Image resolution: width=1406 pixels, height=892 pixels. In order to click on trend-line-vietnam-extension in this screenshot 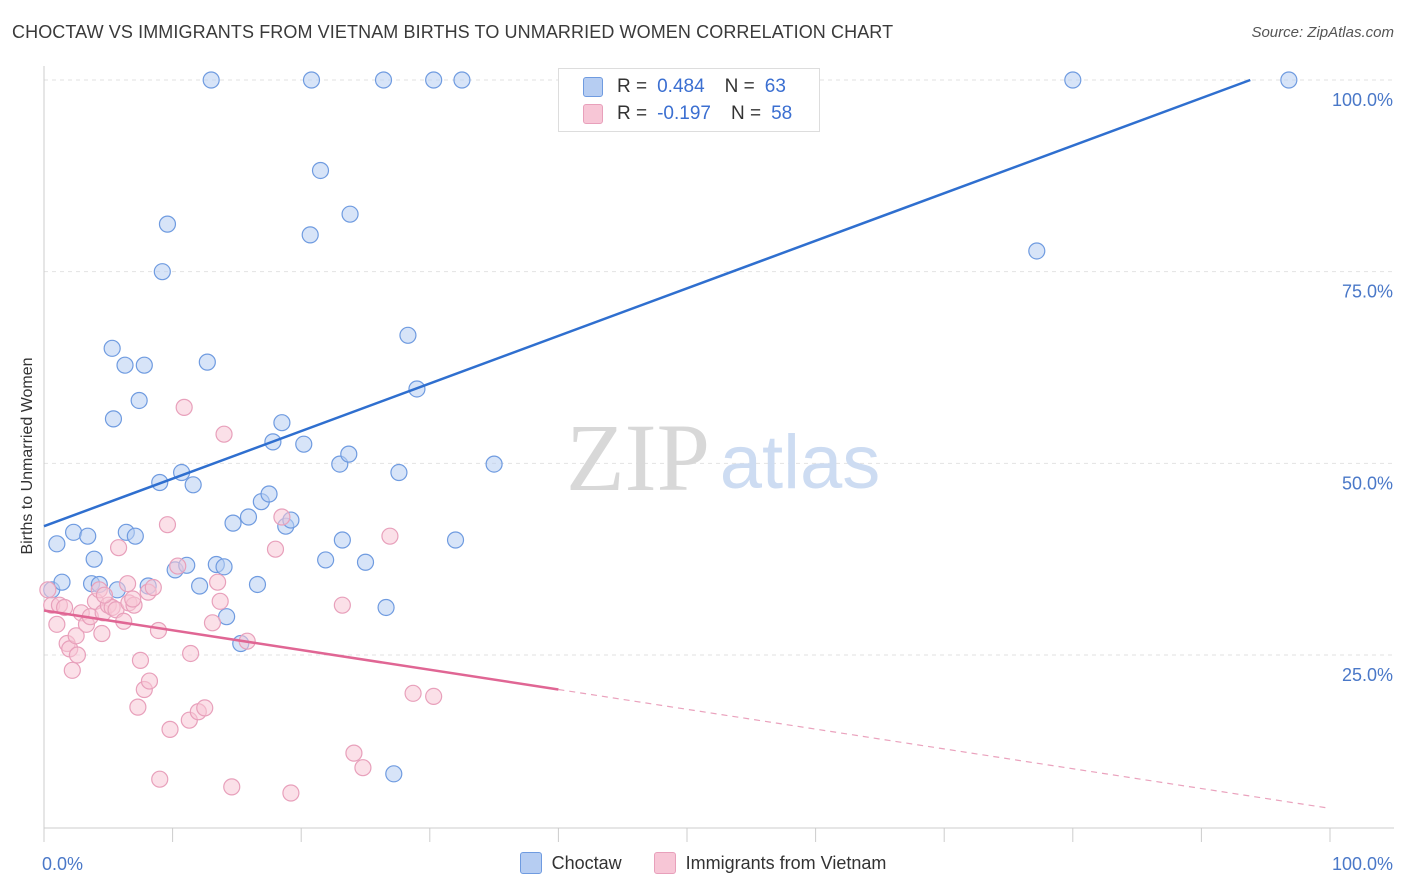, I will do `click(944, 748)`.